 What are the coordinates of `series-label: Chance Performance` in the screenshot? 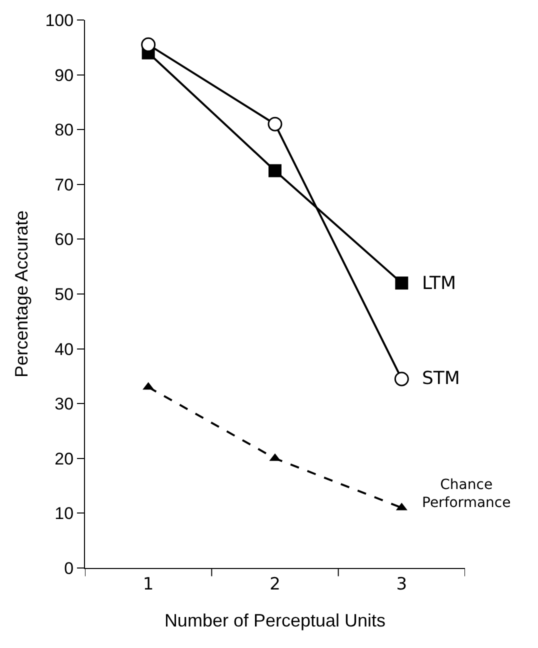 It's located at (466, 494).